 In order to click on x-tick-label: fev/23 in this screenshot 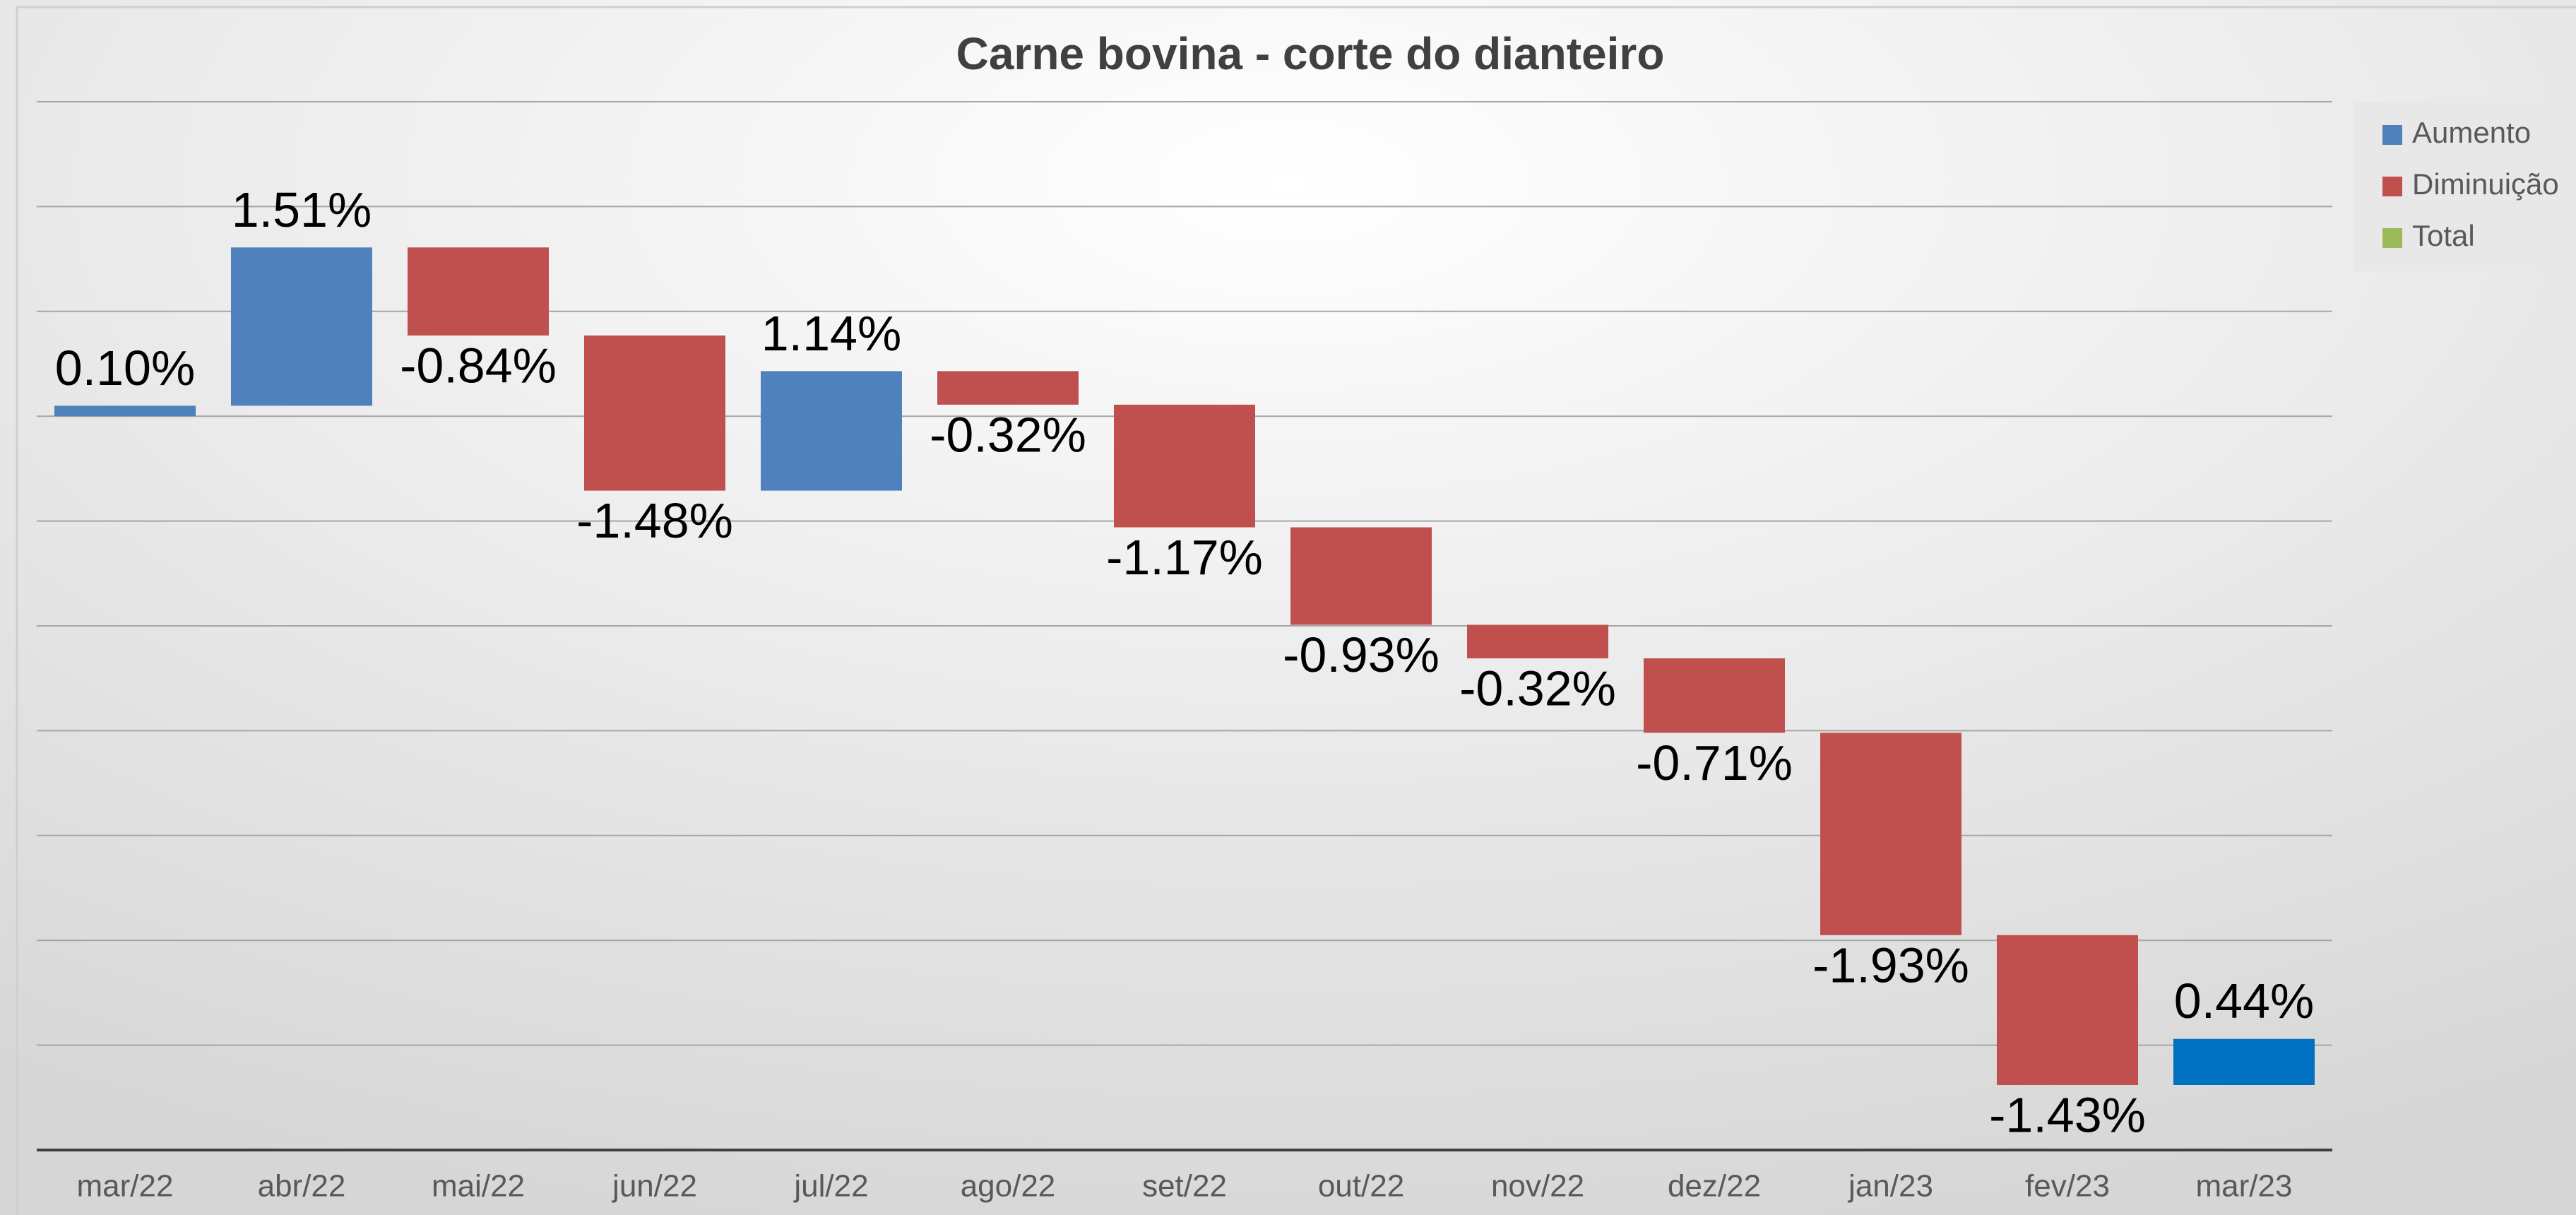, I will do `click(2067, 1186)`.